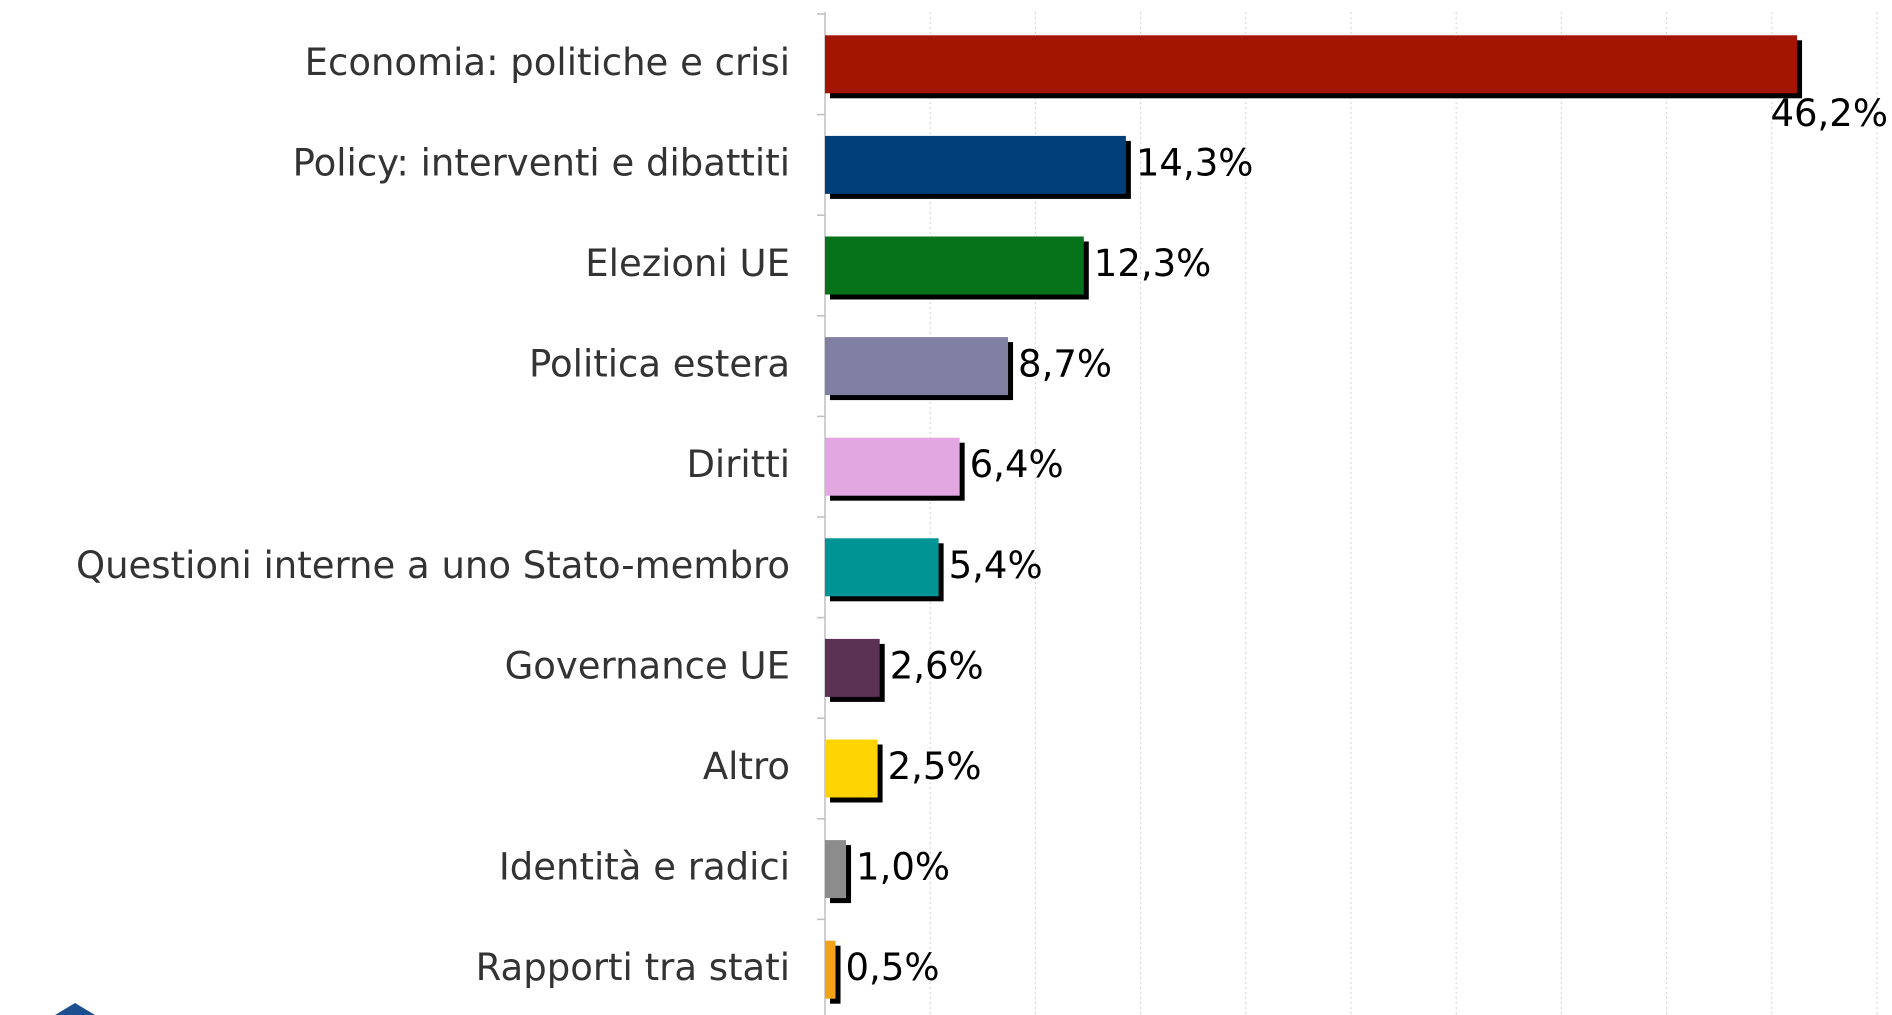  Describe the element at coordinates (687, 263) in the screenshot. I see `category-label: Elezioni UE` at that location.